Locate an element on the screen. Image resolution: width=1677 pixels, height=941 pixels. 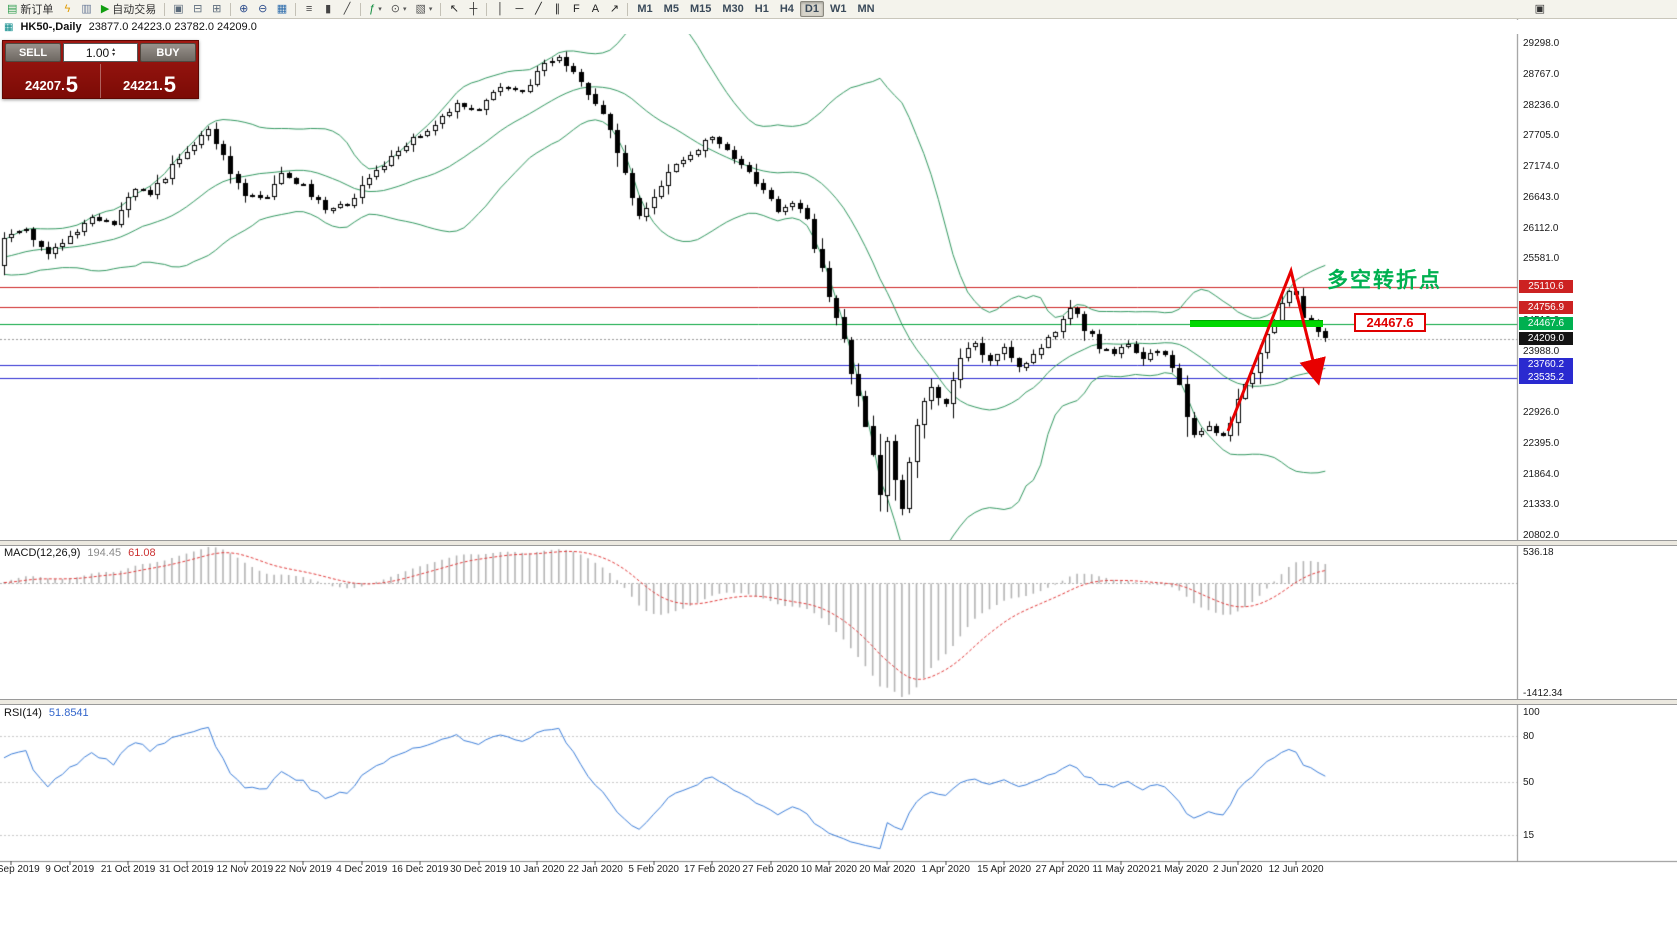
timeframe-h1-button-label: H1 is located at coordinates (761, 9).